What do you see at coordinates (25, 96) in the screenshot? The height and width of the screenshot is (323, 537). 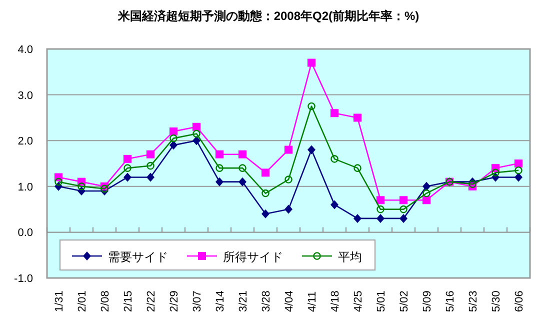 I see `ytick: 3.0` at bounding box center [25, 96].